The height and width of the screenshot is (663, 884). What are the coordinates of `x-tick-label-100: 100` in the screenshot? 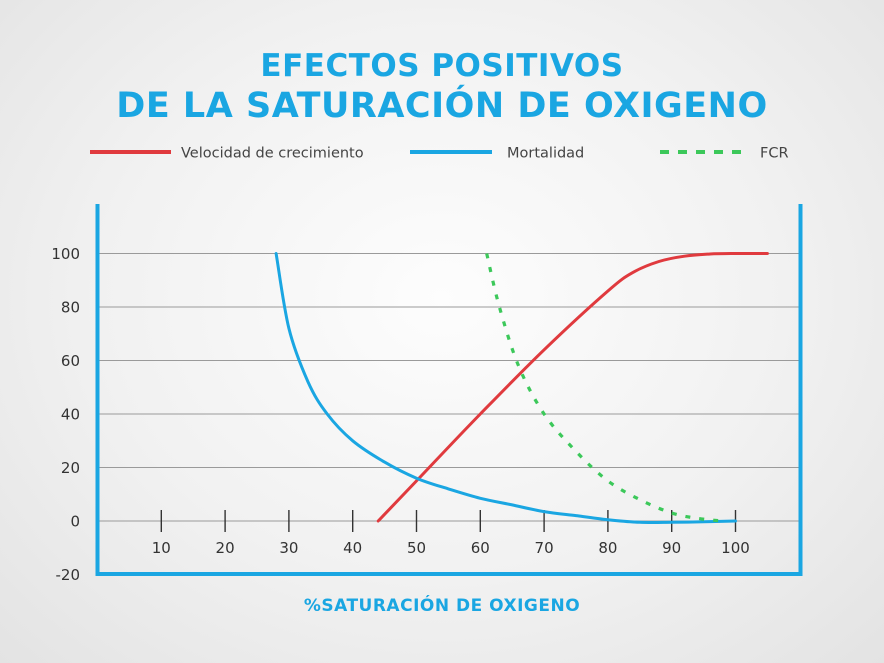 It's located at (735, 548).